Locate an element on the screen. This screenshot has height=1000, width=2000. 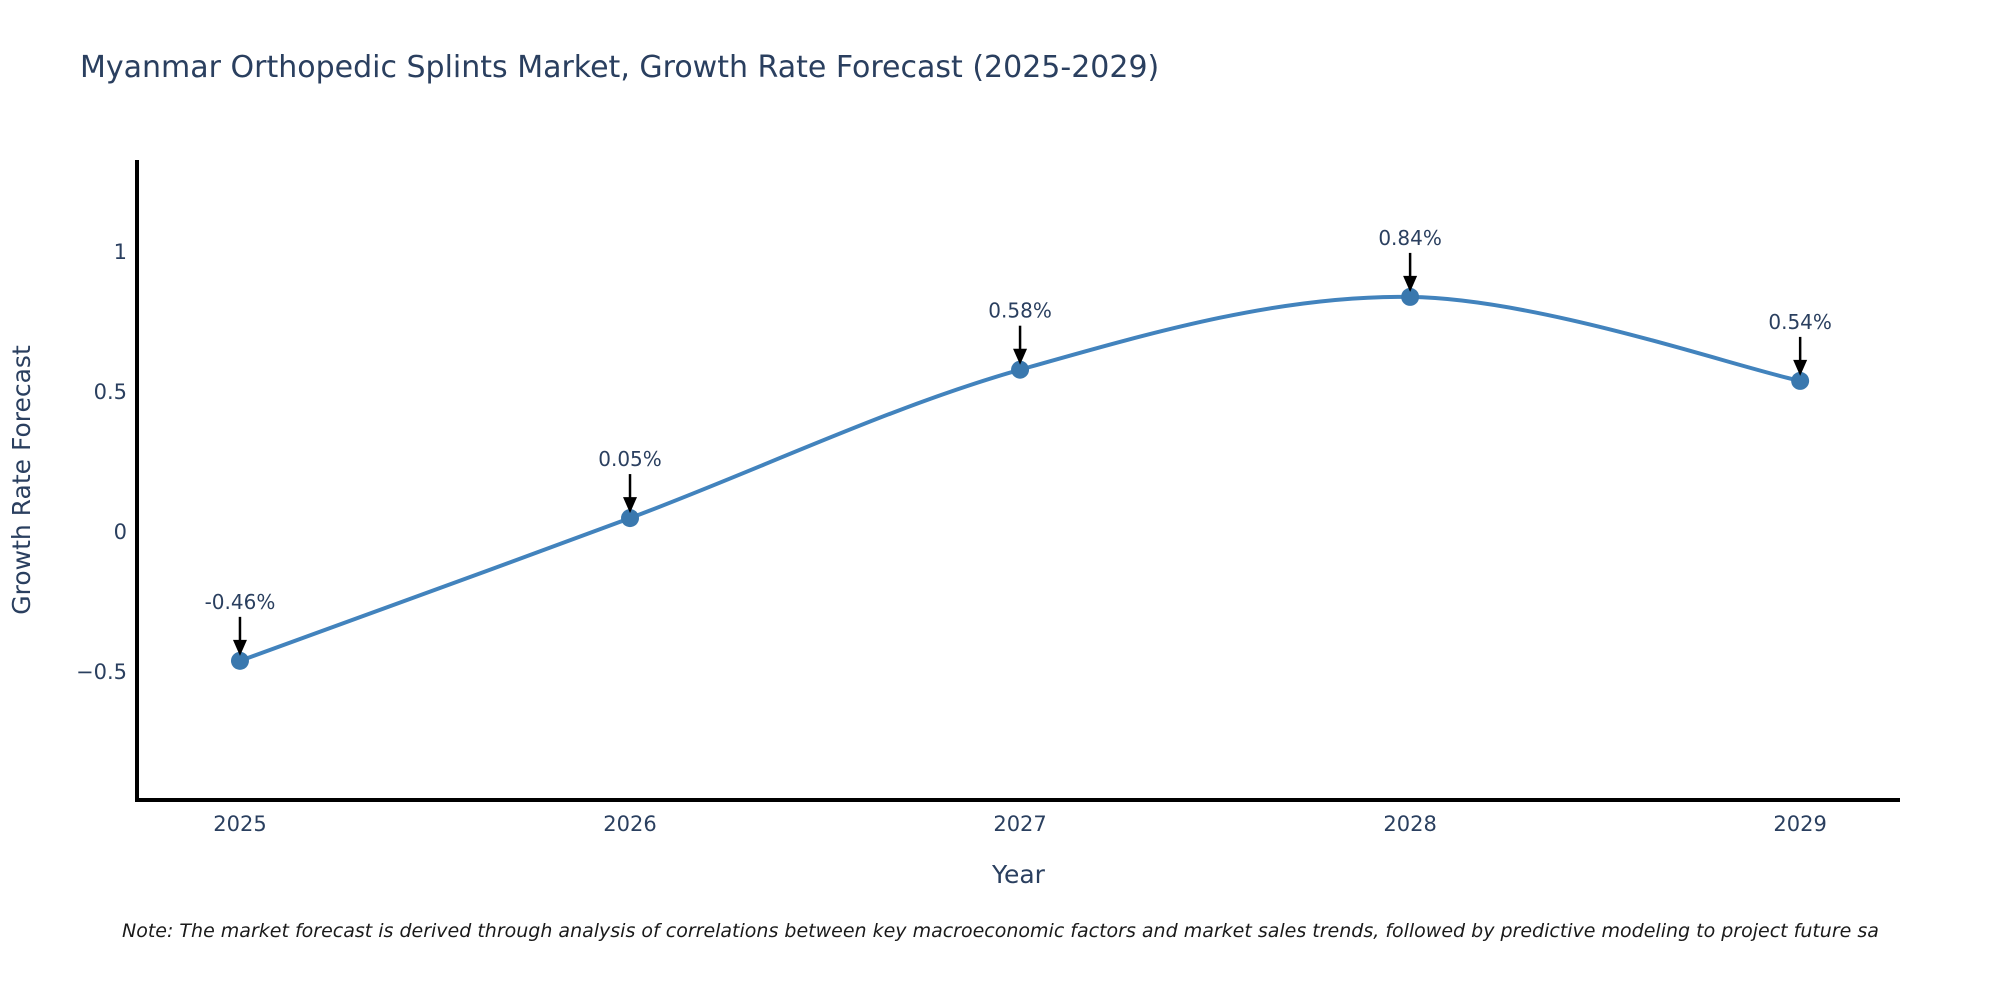
x-tick-label: 2028 is located at coordinates (1409, 824).